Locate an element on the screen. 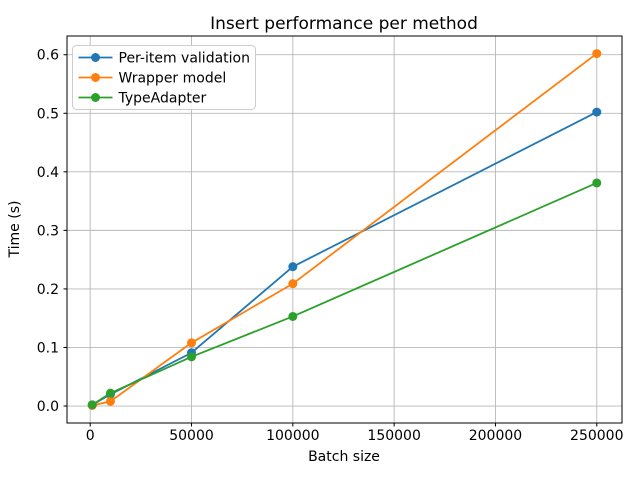 The image size is (640, 480). legend-item: TypeAdapter is located at coordinates (142, 99).